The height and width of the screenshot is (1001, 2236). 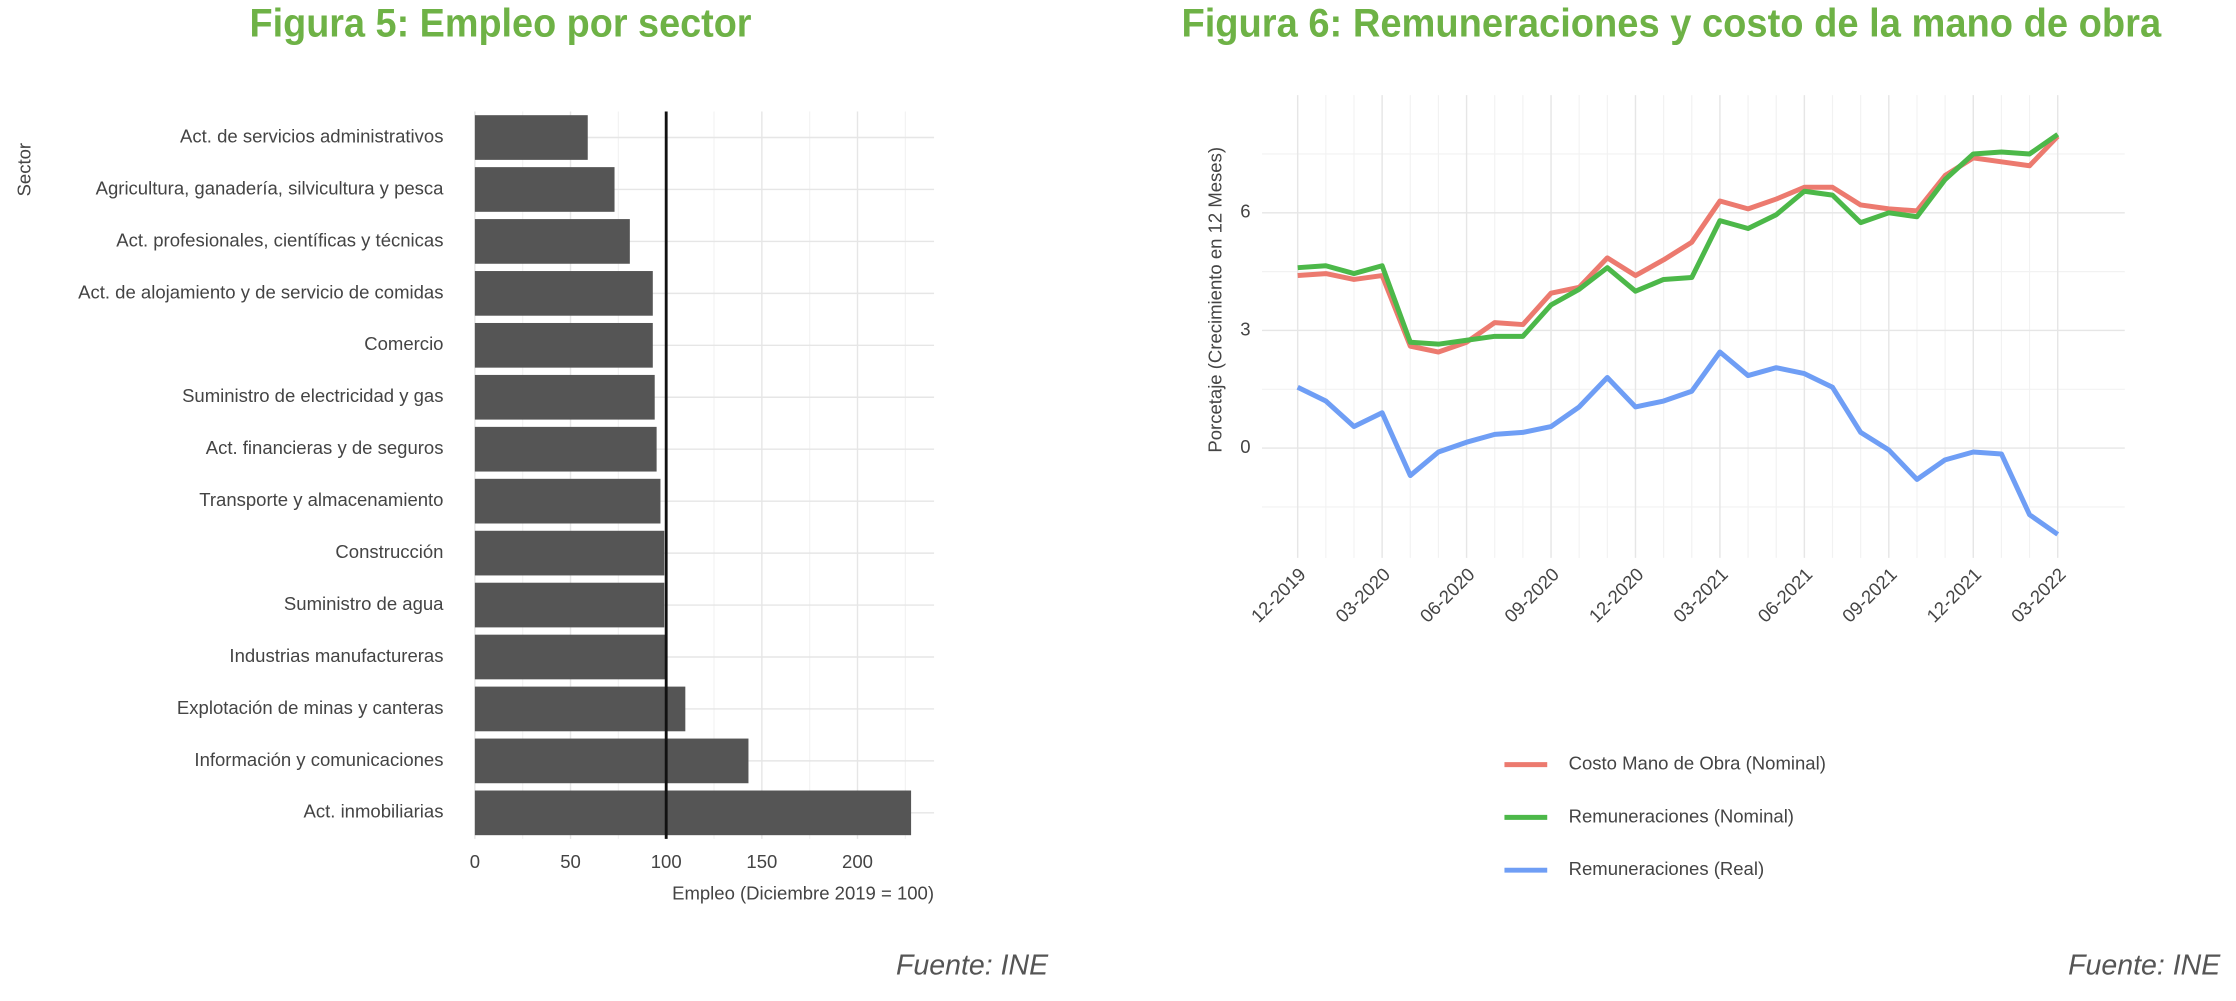 I want to click on x-tick-label: 03-2020, so click(x=1362, y=595).